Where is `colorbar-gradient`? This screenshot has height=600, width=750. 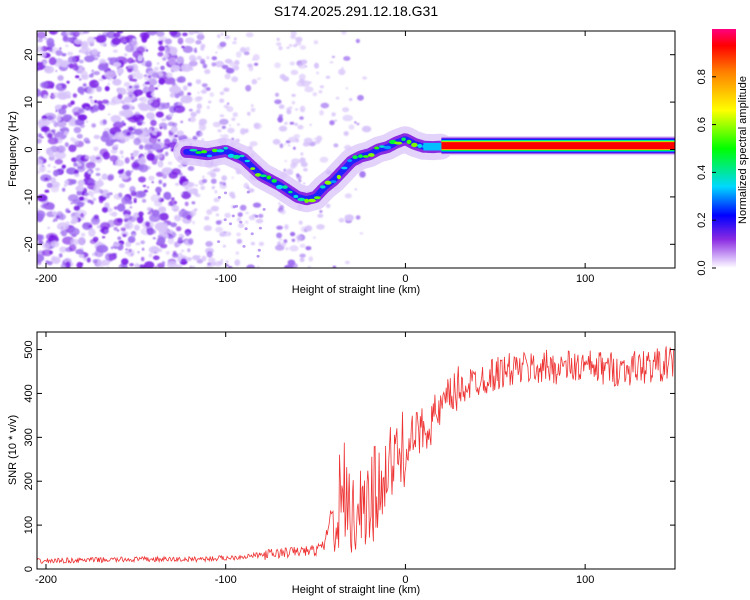
colorbar-gradient is located at coordinates (724, 148).